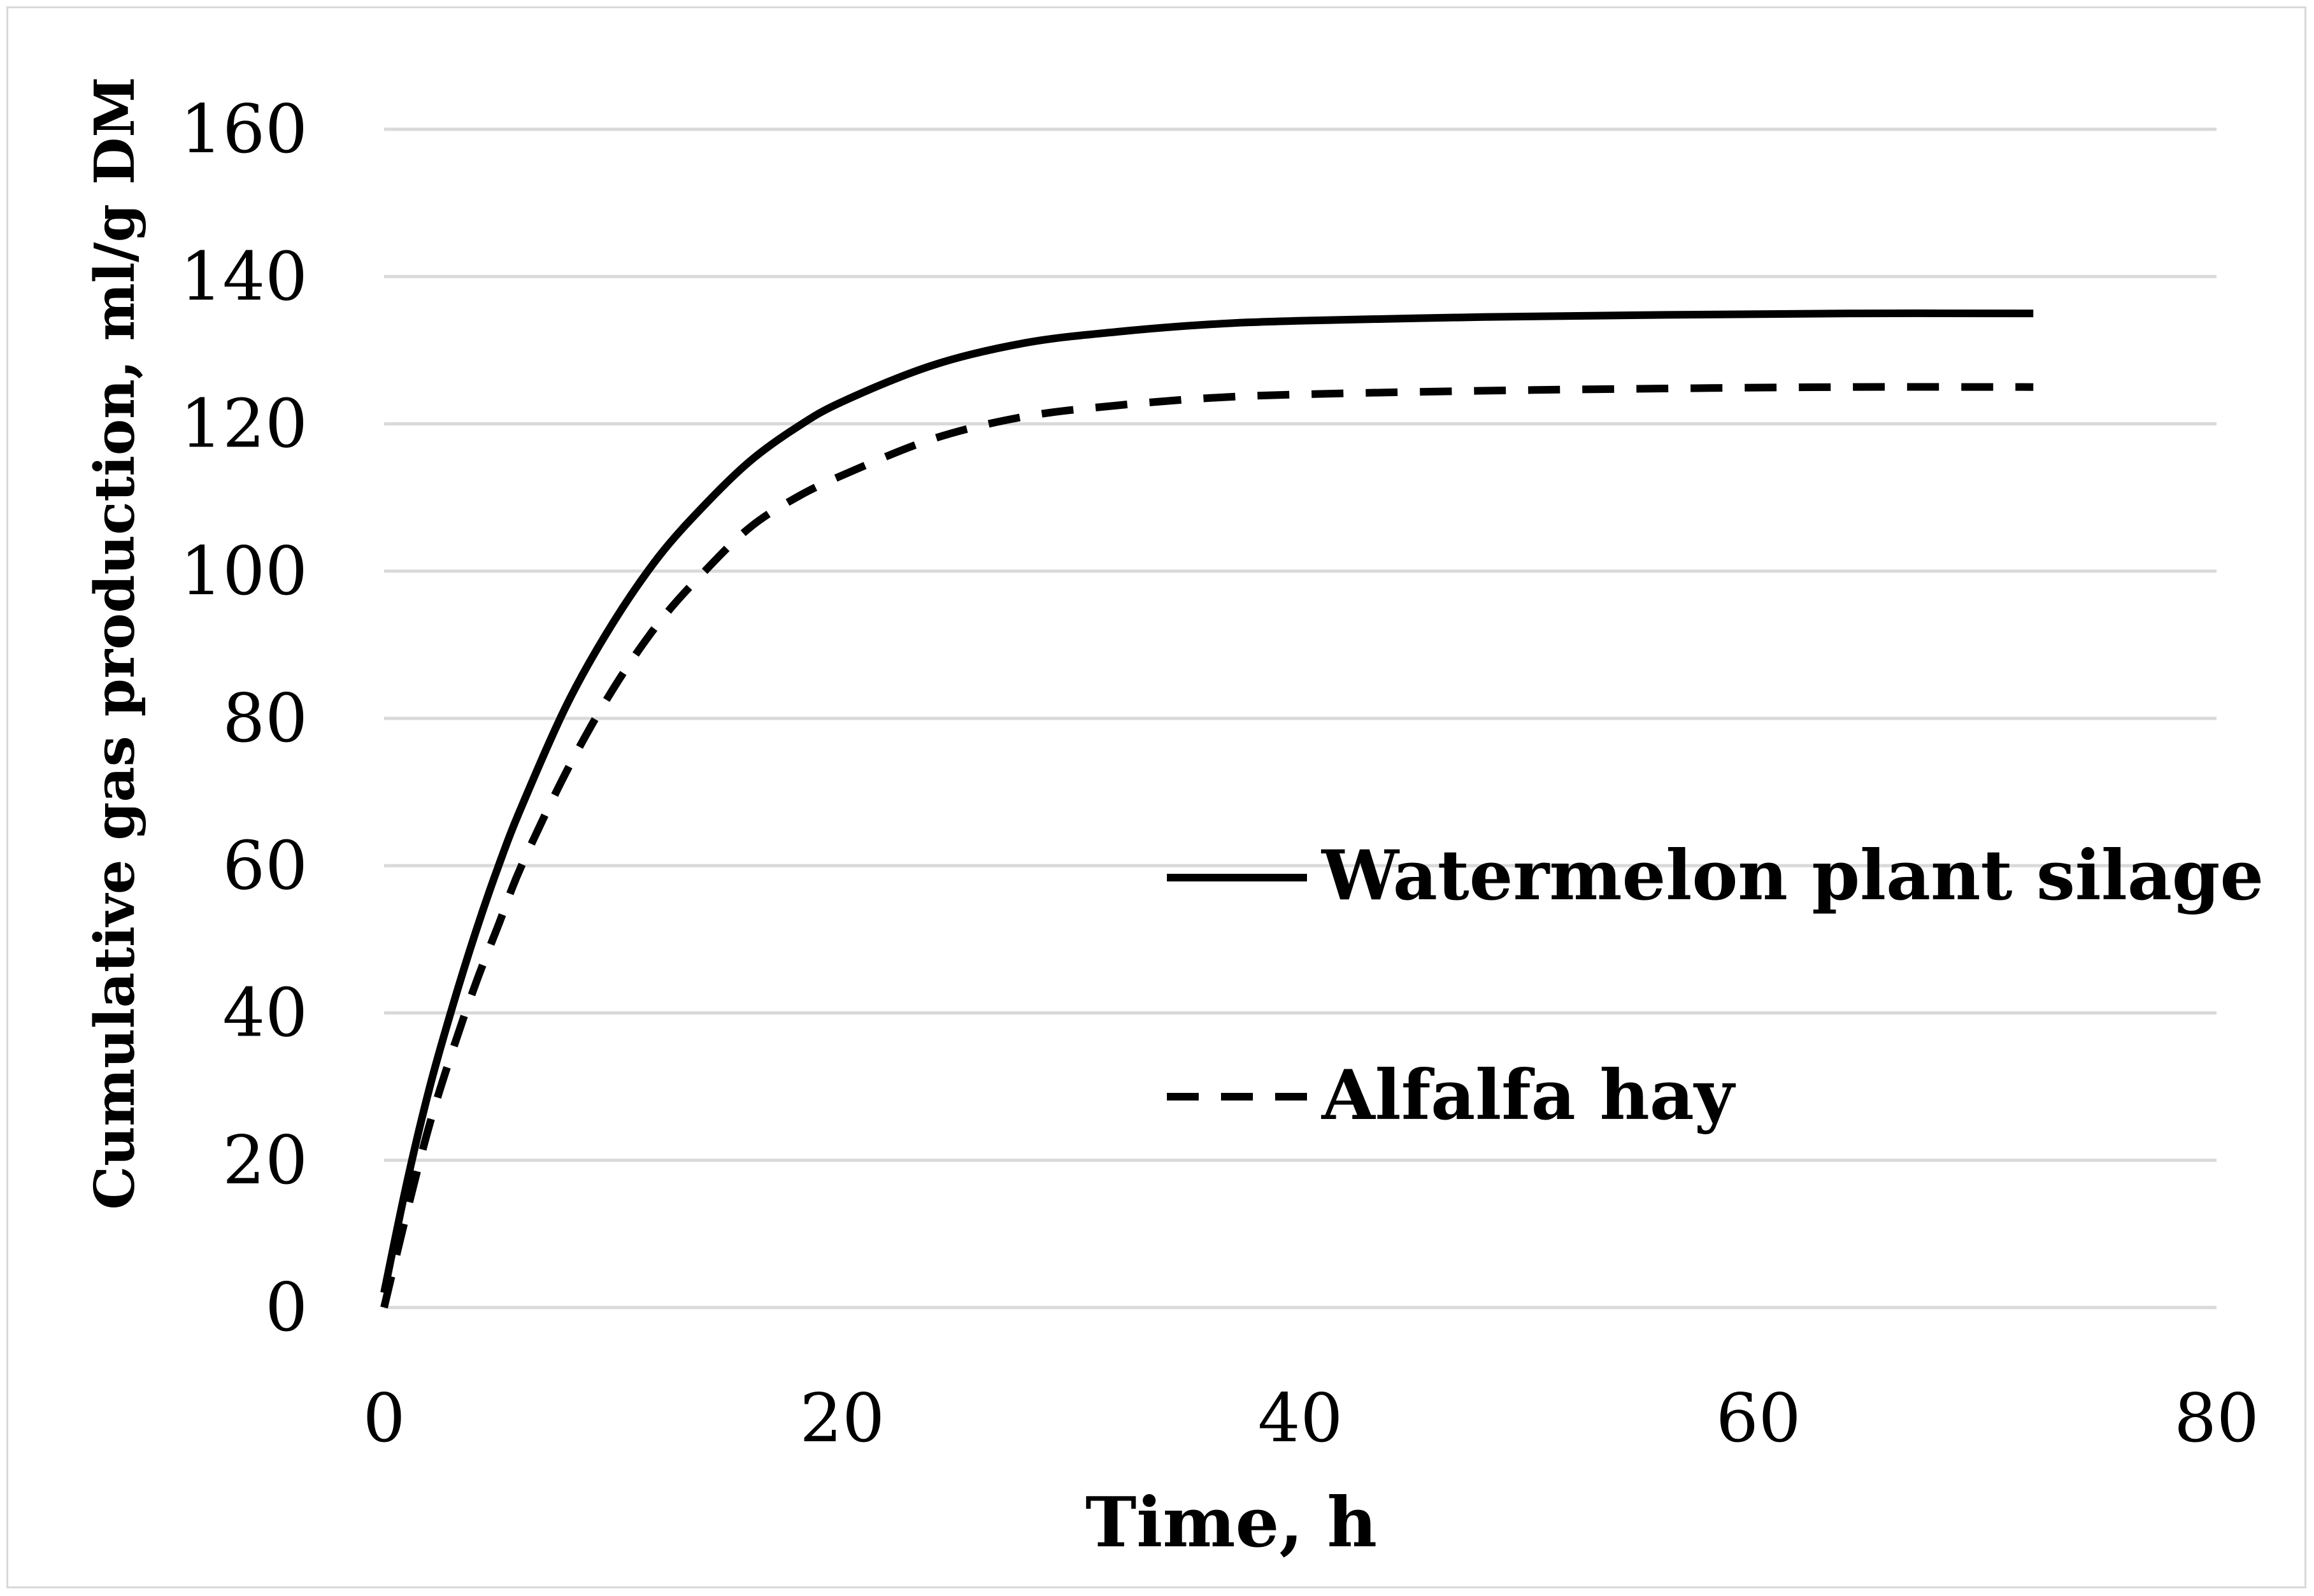 This screenshot has height=1596, width=2314. Describe the element at coordinates (1231, 1523) in the screenshot. I see `x-axis-title: Time, h` at that location.